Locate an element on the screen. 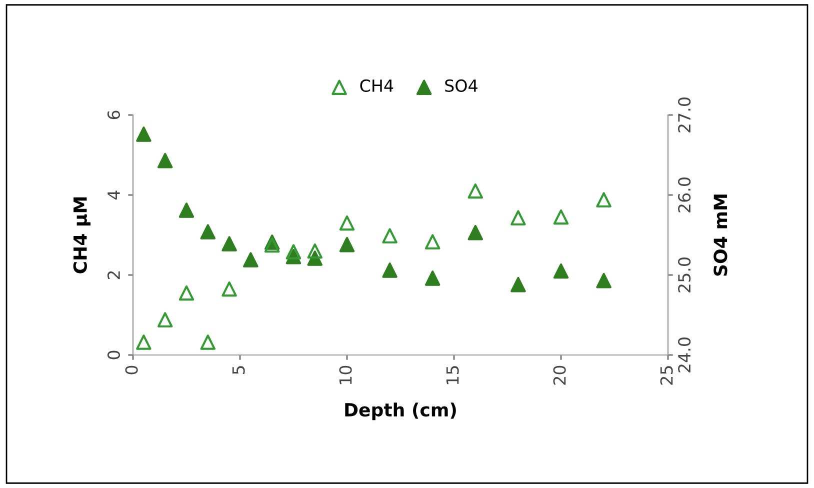  x-tick-label: 25 is located at coordinates (666, 375).